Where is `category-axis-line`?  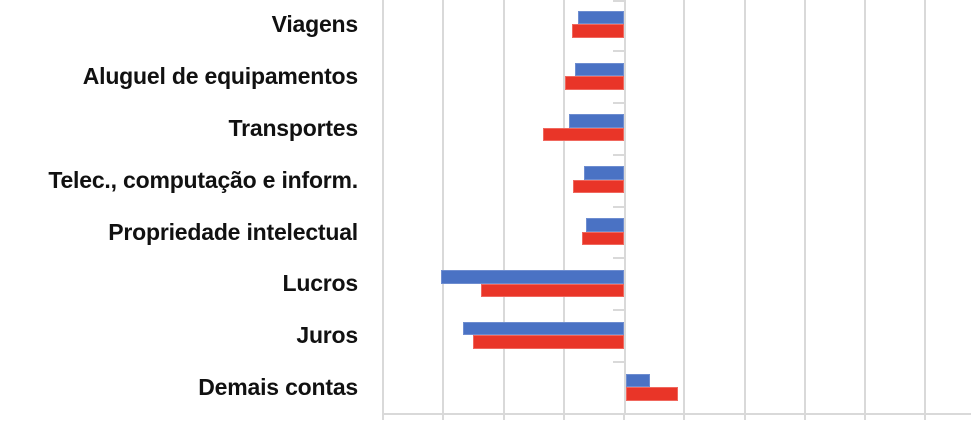
category-axis-line is located at coordinates (625, 207).